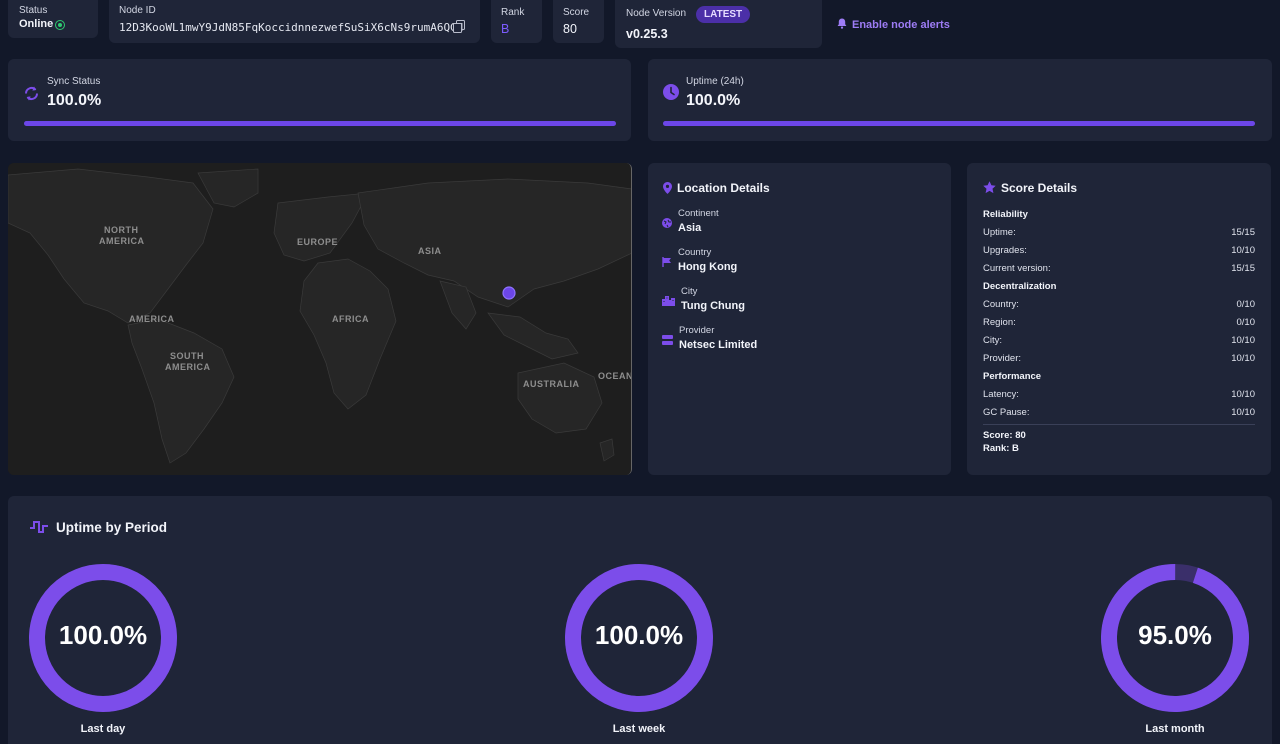  I want to click on performance-heading: Performance, so click(1012, 376).